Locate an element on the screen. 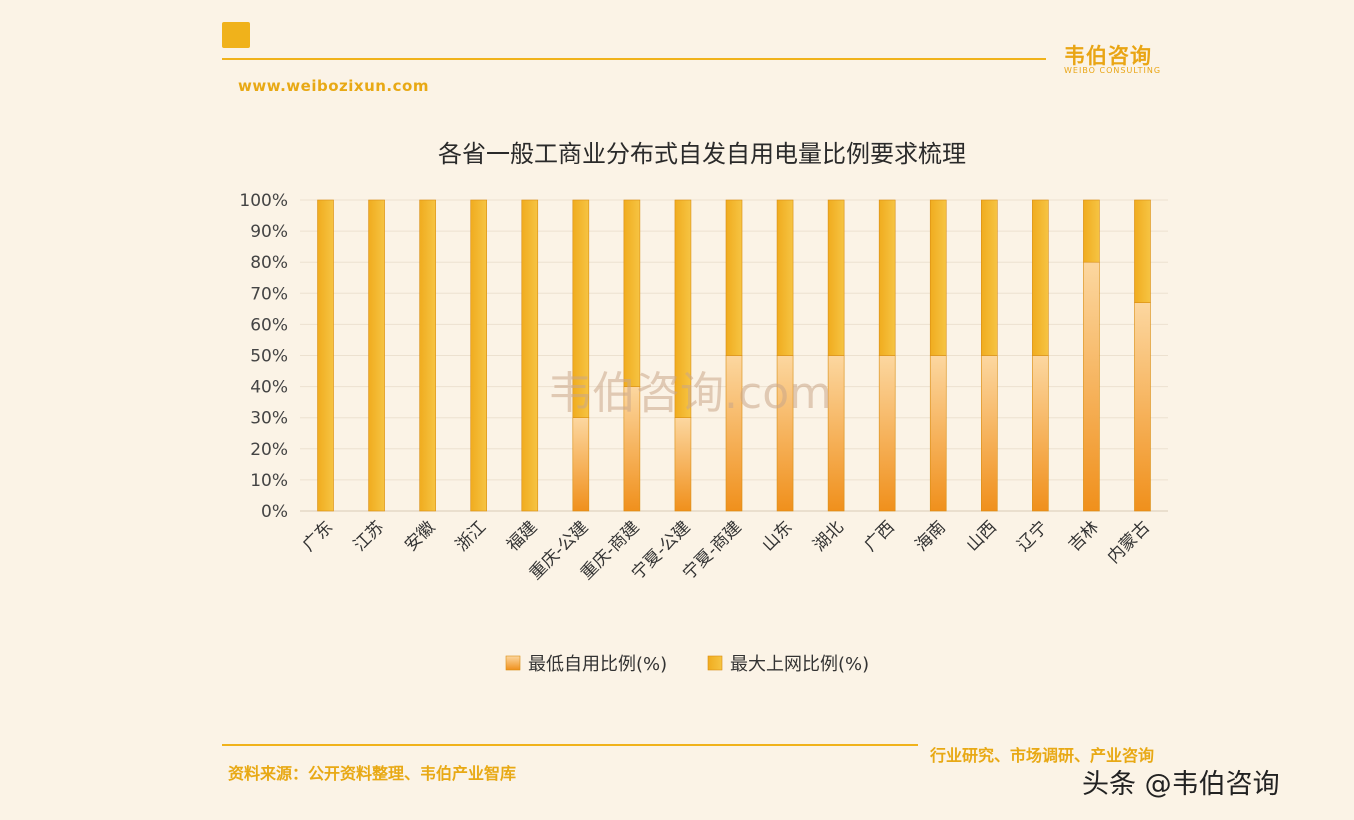 The width and height of the screenshot is (1354, 820). y-tick-label: 70% is located at coordinates (269, 294).